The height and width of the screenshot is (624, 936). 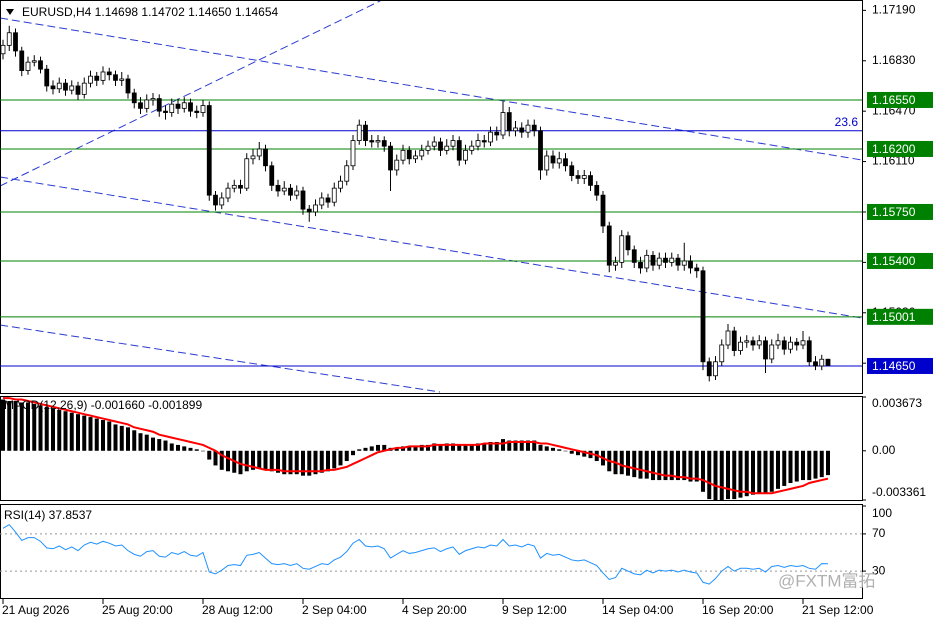 I want to click on x-tick-label: 14 Sep 04:00, so click(x=638, y=610).